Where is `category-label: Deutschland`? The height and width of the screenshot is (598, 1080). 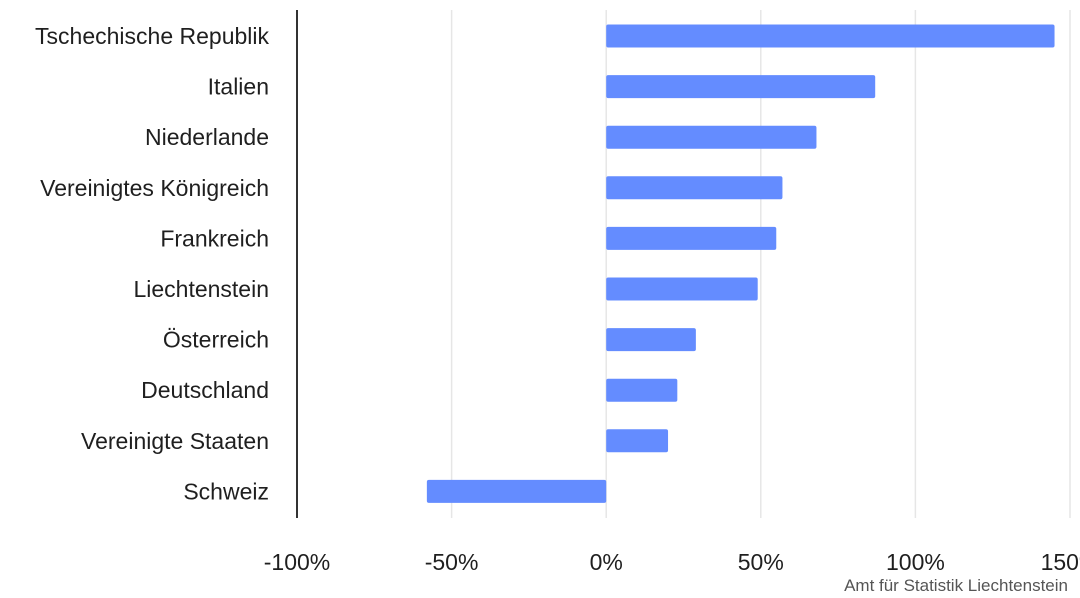 category-label: Deutschland is located at coordinates (205, 390).